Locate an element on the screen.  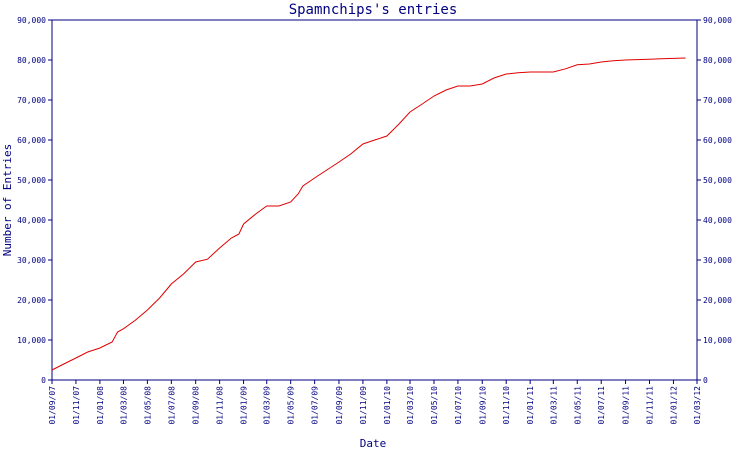
y-tick-label-right: 30,000 is located at coordinates (717, 260).